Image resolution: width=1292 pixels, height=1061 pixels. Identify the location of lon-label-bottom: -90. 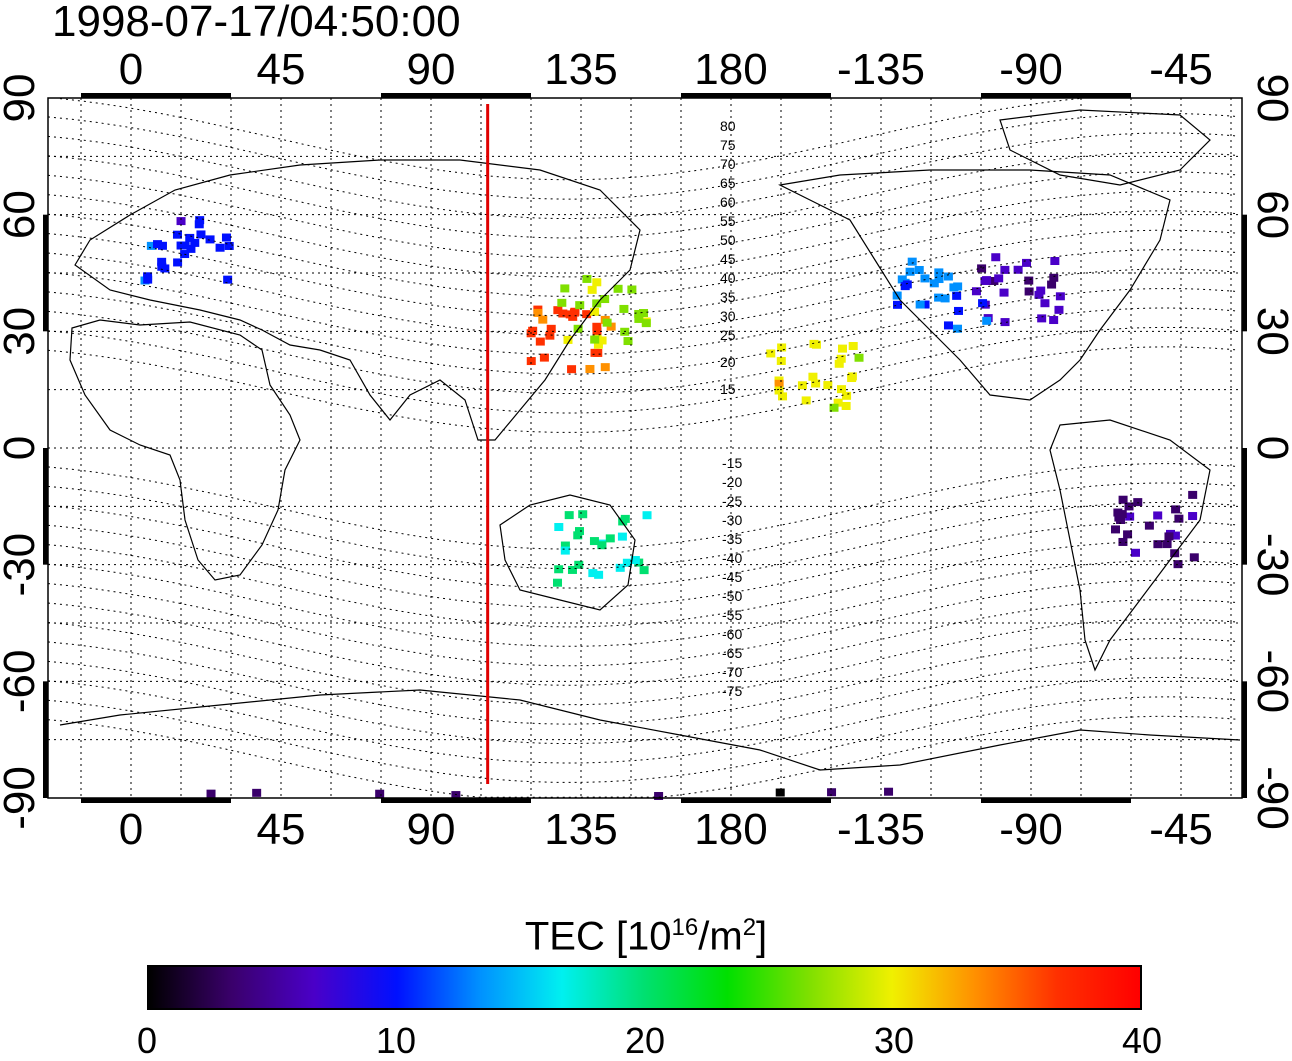
(1031, 829).